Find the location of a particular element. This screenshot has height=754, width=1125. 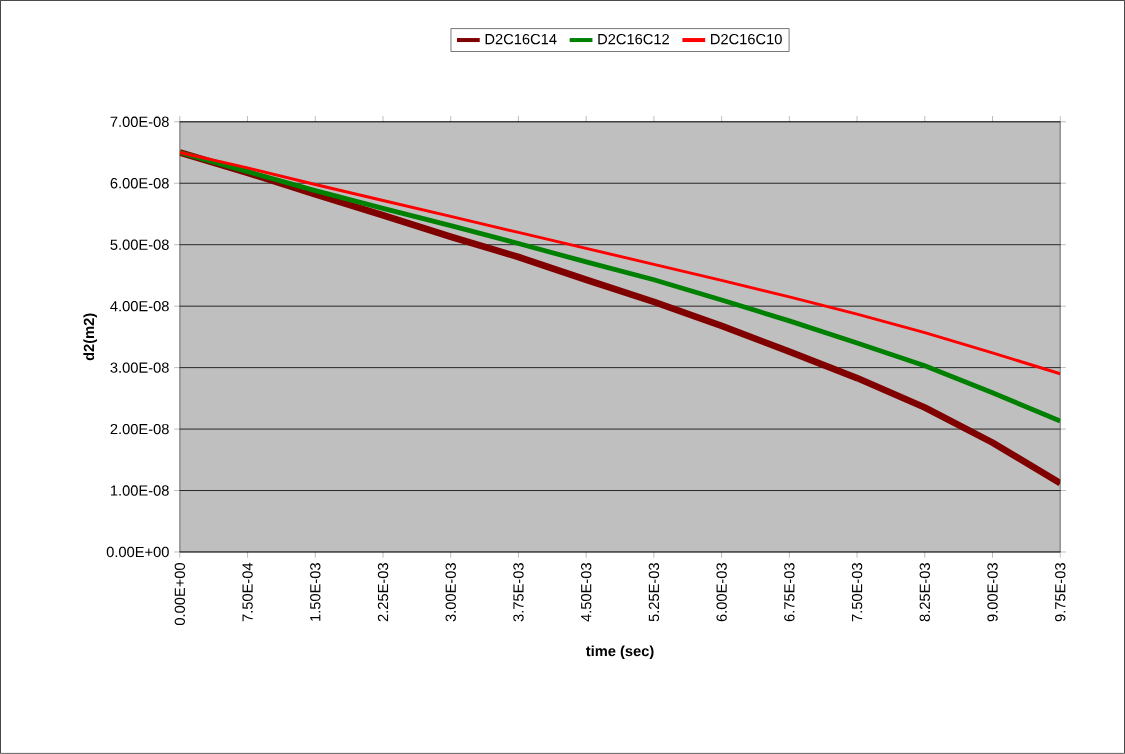

y-tick-label: 6.00E-08 is located at coordinates (139, 183).